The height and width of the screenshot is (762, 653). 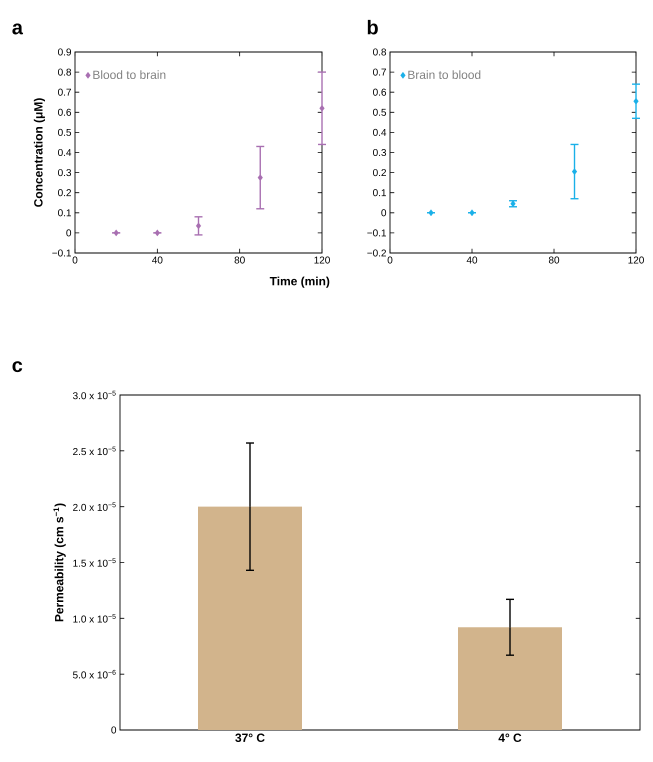 What do you see at coordinates (94, 451) in the screenshot?
I see `y-tick-label: 2.5 x 10$^{−5}$` at bounding box center [94, 451].